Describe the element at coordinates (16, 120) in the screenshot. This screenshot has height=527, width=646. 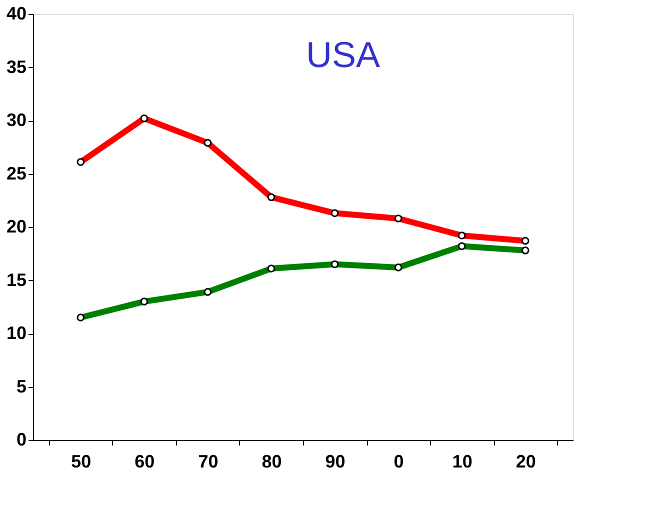
I see `y-tick-label: 30` at that location.